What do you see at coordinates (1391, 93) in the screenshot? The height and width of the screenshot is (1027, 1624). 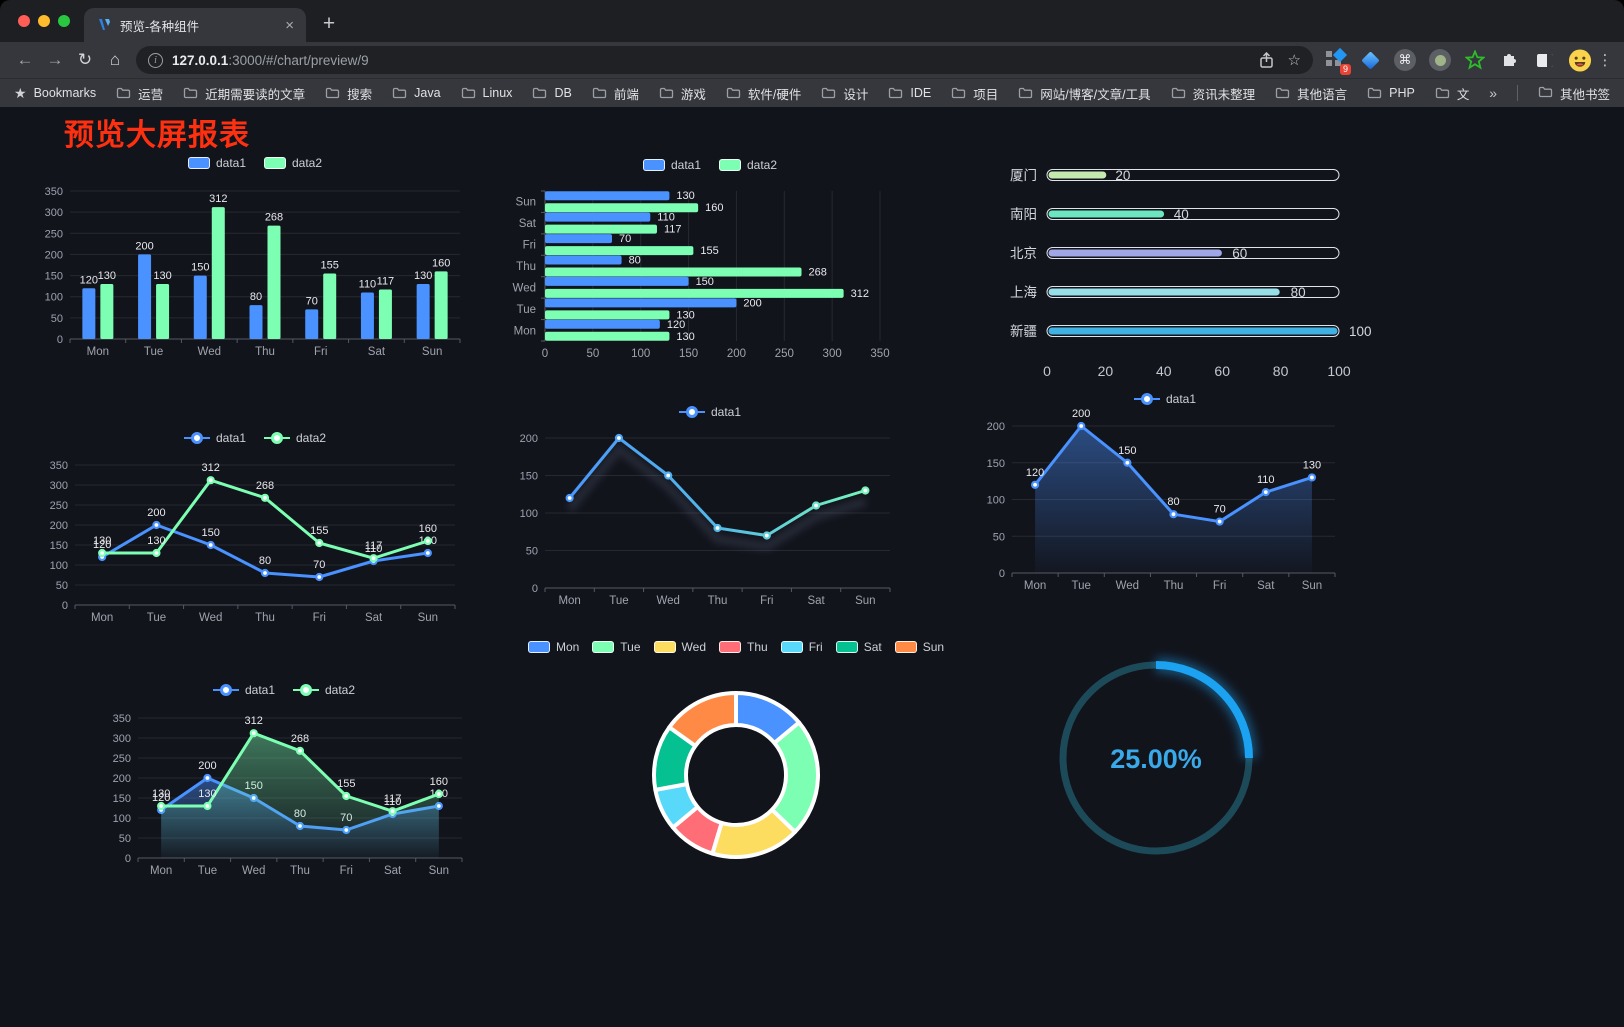 I see `bookmark-folder: PHP` at bounding box center [1391, 93].